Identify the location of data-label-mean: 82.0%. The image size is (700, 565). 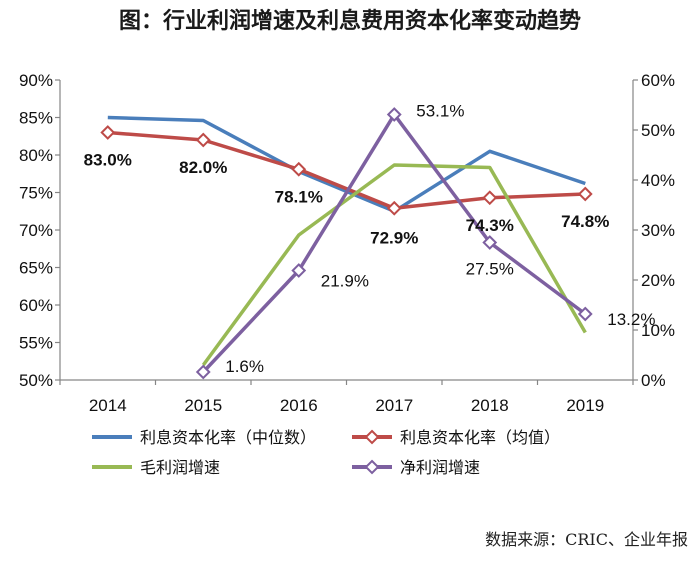
(203, 167).